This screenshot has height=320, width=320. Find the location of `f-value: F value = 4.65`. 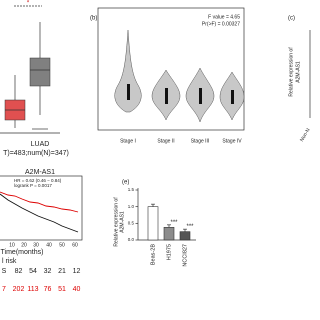

f-value: F value = 4.65 is located at coordinates (224, 17).